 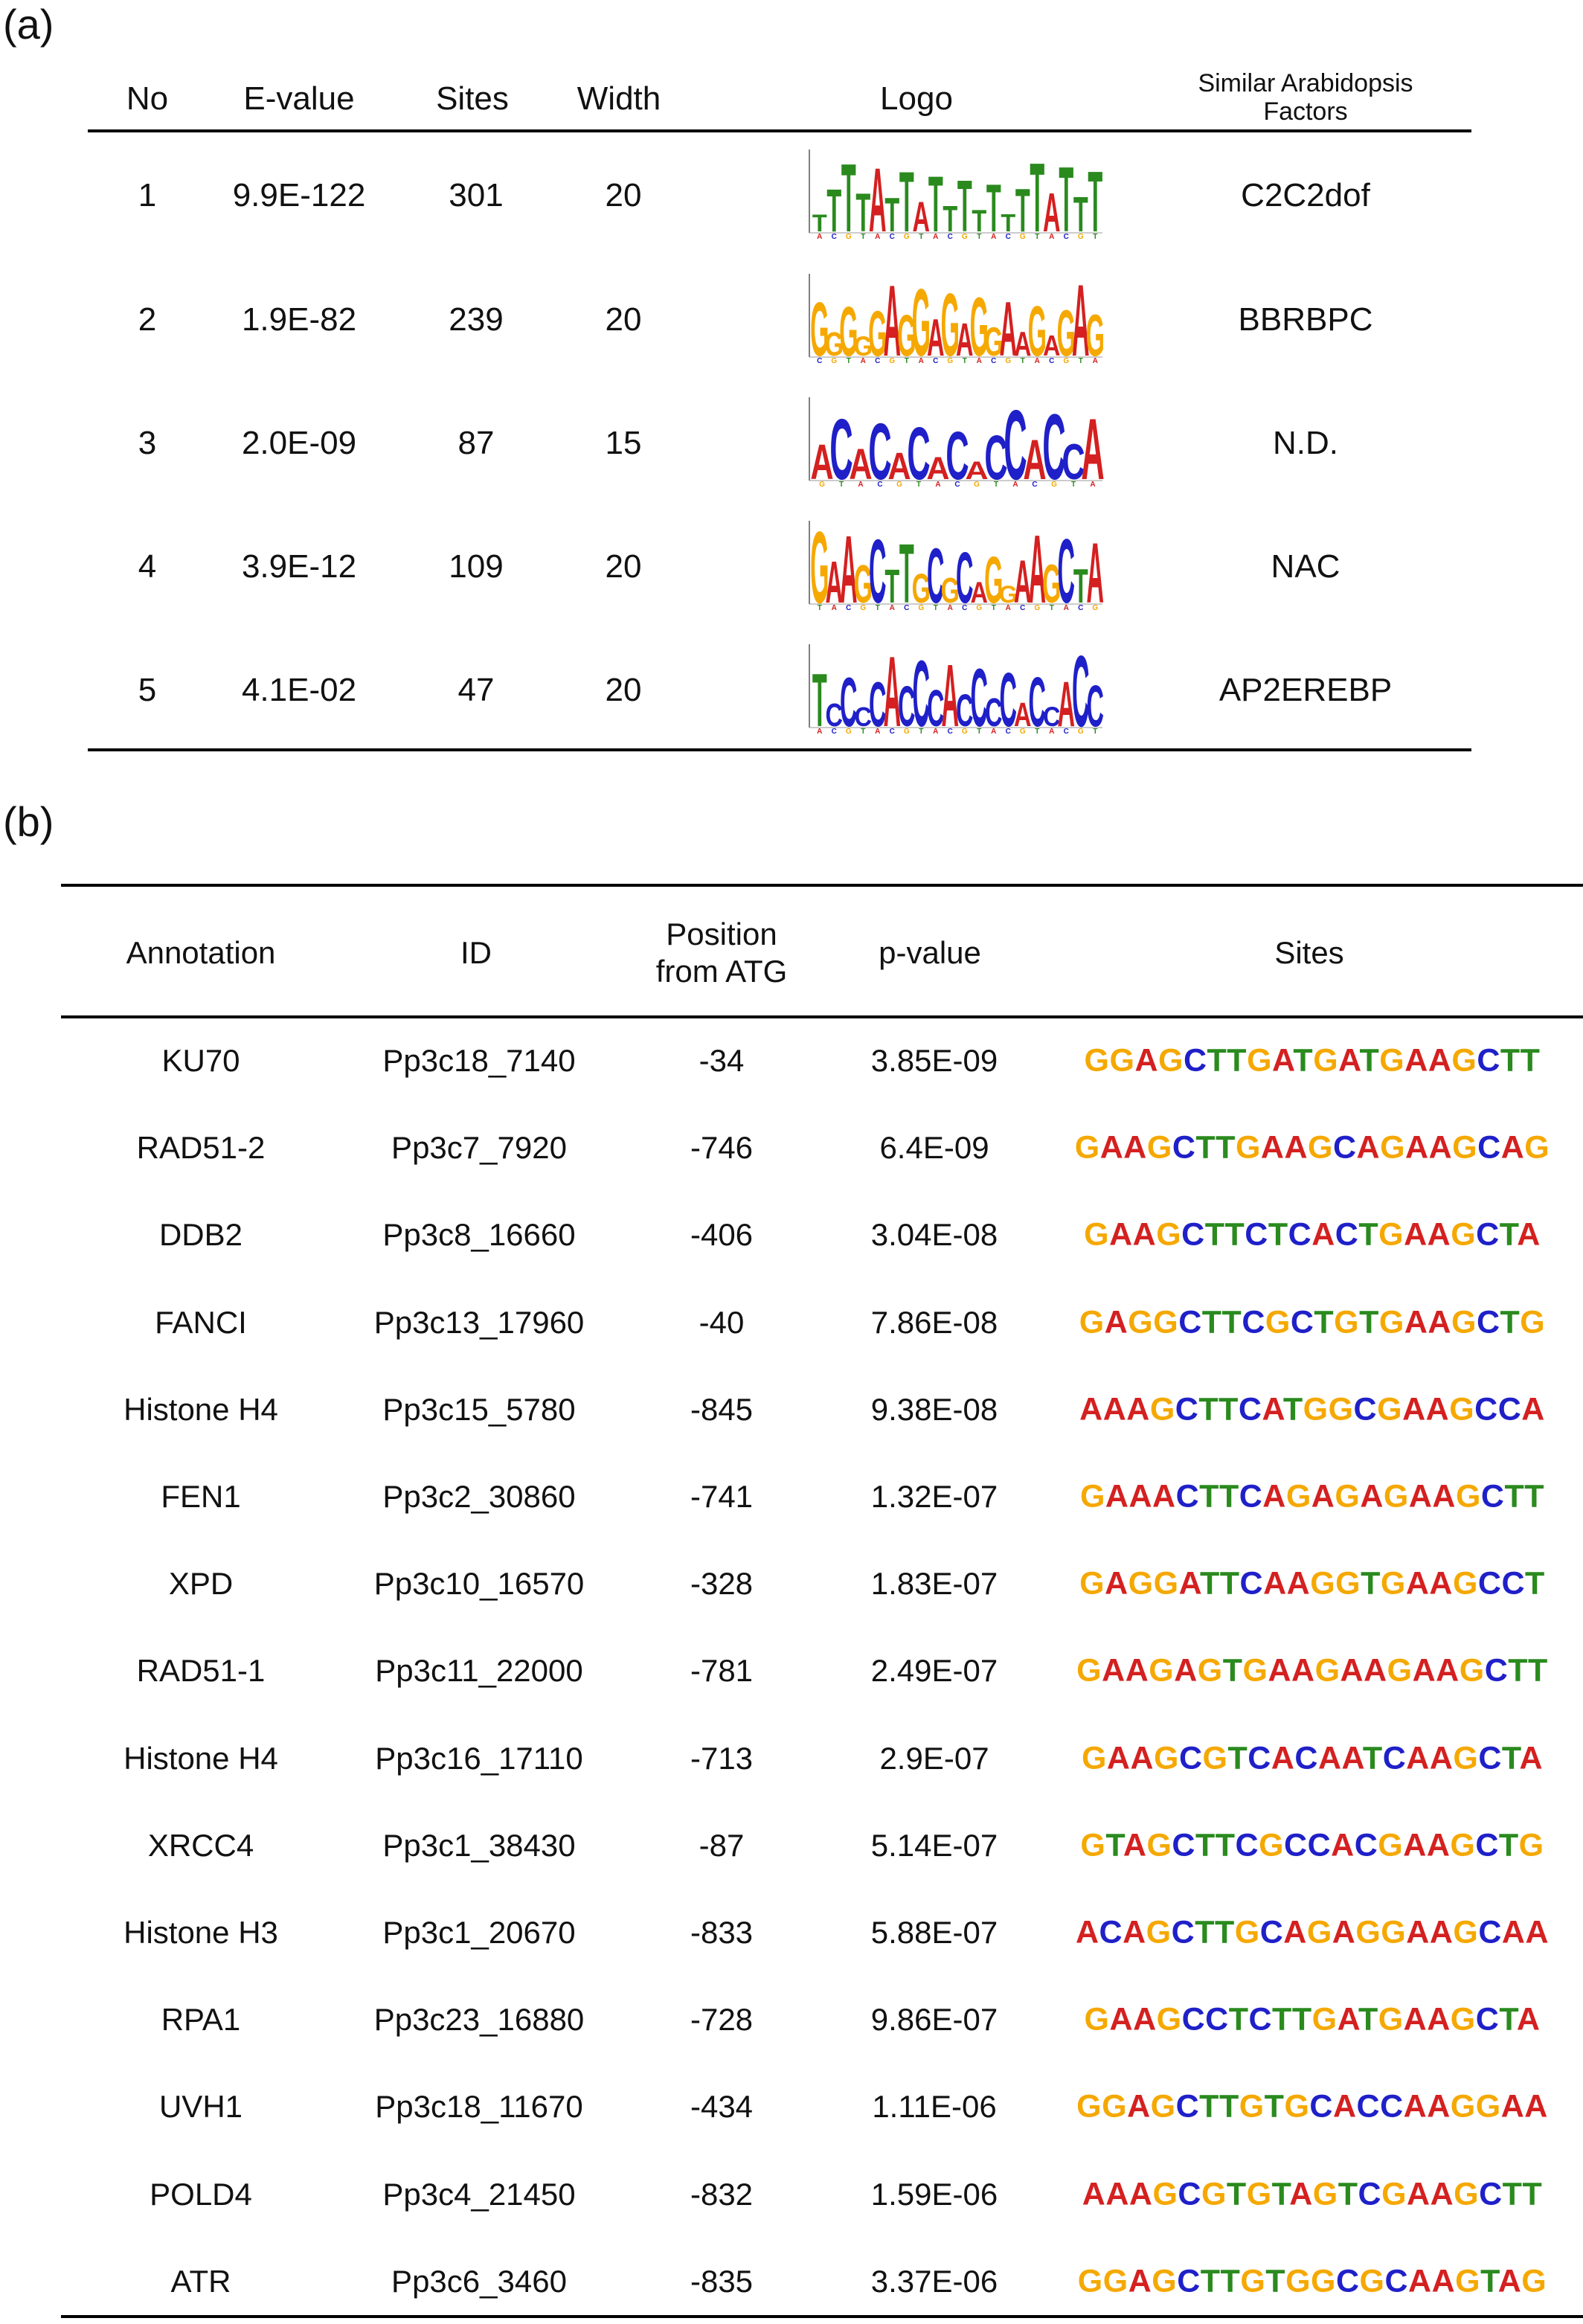 I want to click on row-pvalue: 2.9E-07, so click(x=934, y=1758).